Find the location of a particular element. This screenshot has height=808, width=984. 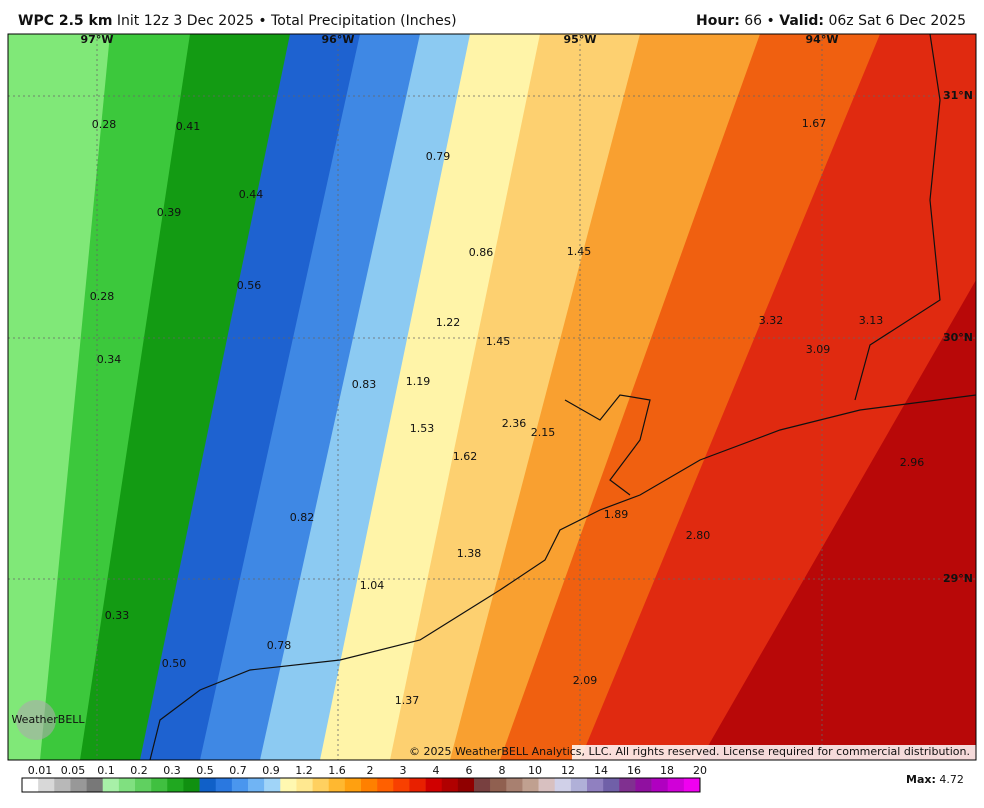

lat-label: 30°N is located at coordinates (958, 337).